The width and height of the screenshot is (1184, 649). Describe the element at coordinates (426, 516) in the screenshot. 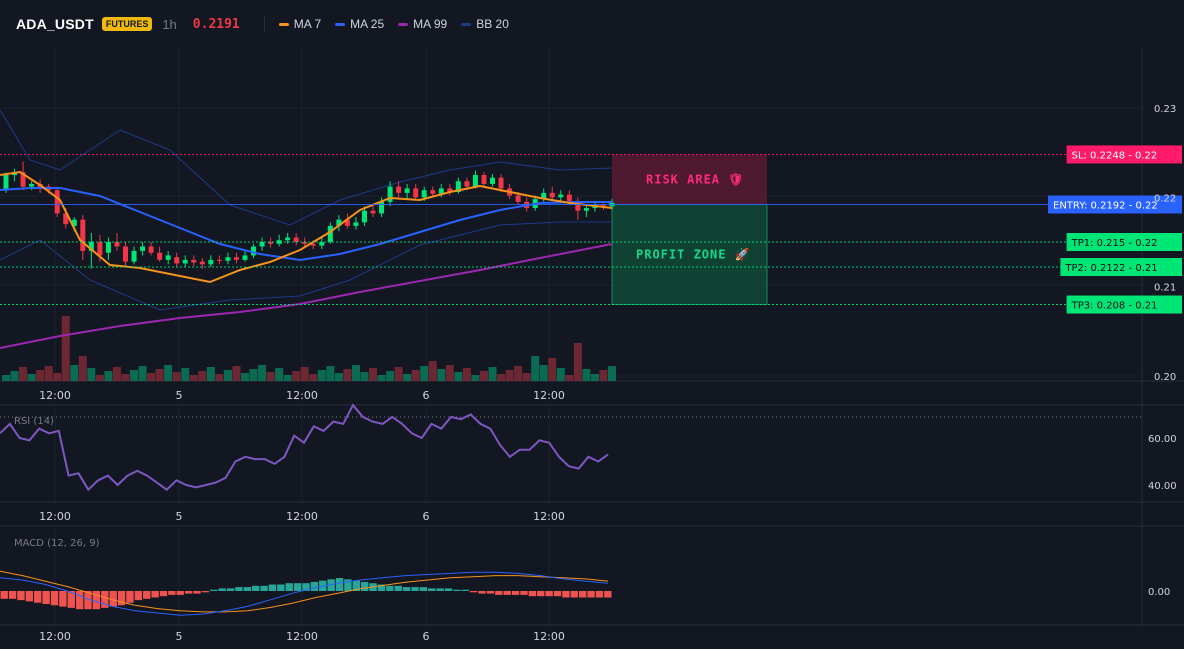

I see `time-tick: 6` at that location.